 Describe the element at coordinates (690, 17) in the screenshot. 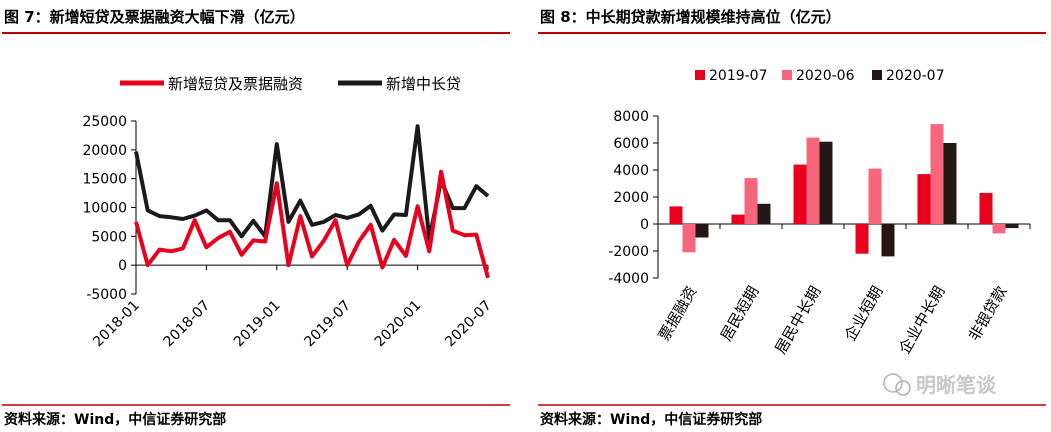

I see `right-chart-title: 图 8：中长期贷款新增规模维持高位（亿元）` at that location.